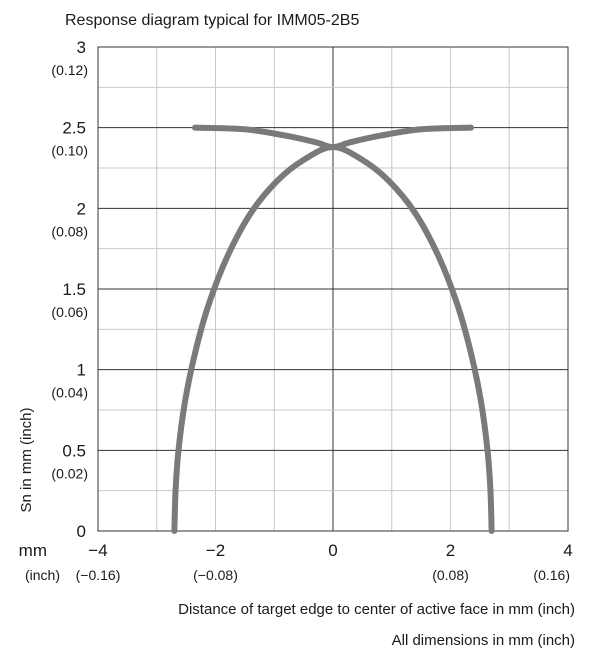 The width and height of the screenshot is (593, 654). I want to click on x-tick-label: −2, so click(215, 550).